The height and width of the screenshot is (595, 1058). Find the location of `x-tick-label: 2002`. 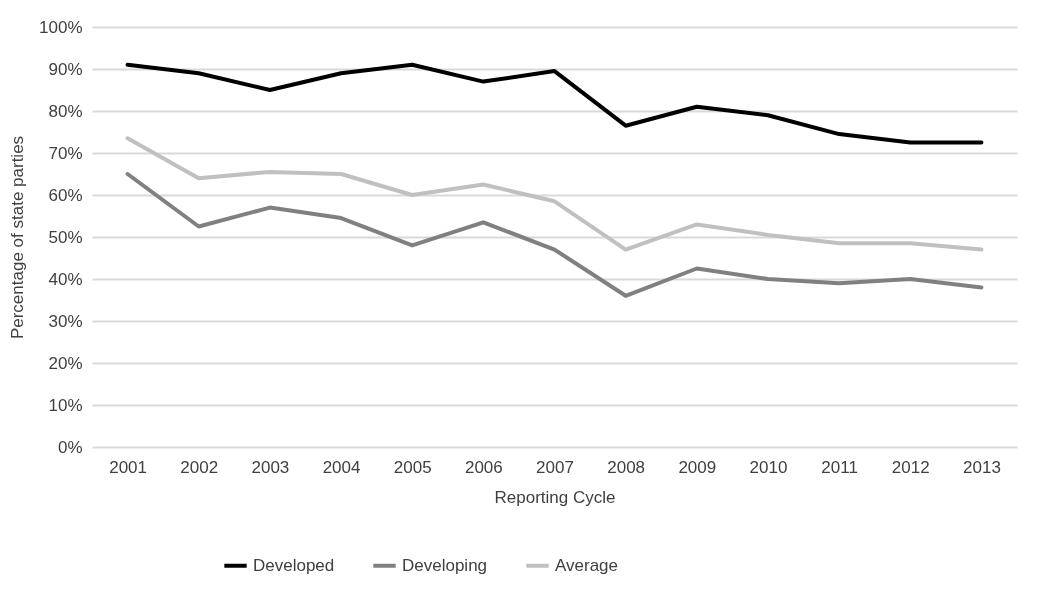

x-tick-label: 2002 is located at coordinates (199, 467).